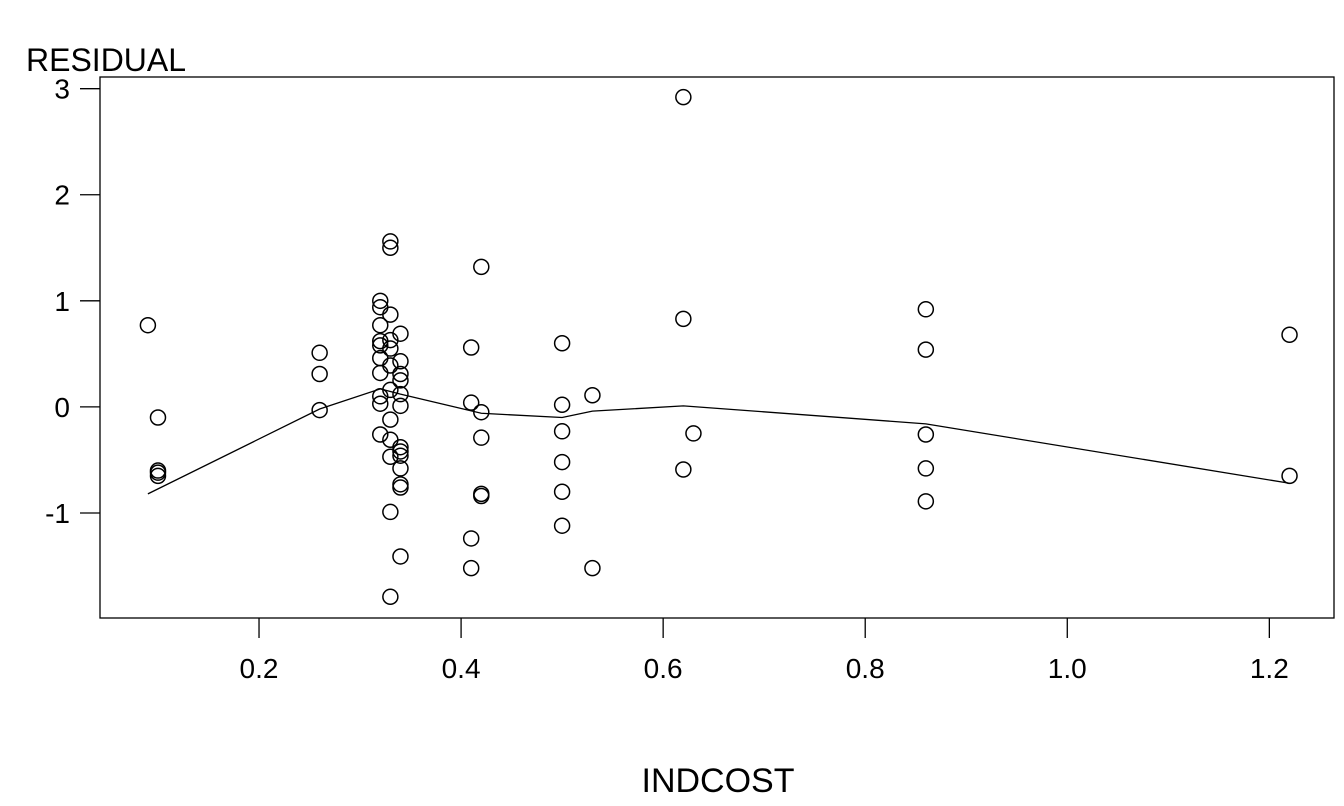 Image resolution: width=1344 pixels, height=806 pixels. Describe the element at coordinates (106, 60) in the screenshot. I see `y-axis-label: RESIDUAL` at that location.